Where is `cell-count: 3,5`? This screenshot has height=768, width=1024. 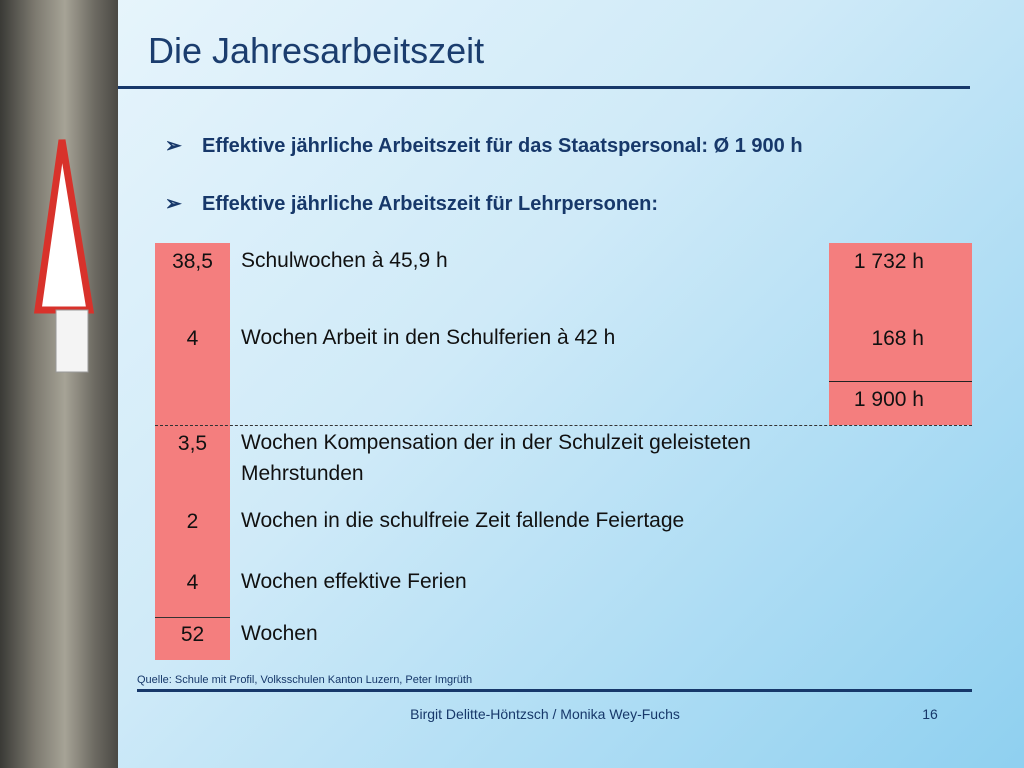 cell-count: 3,5 is located at coordinates (192, 443).